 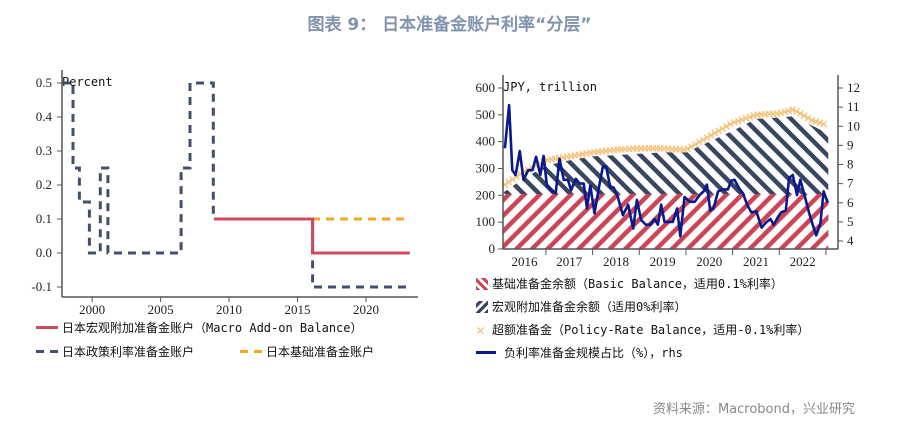 I want to click on legend-item-macro-addon: 日本宏观附加准备金账户（Macro Add-on Balance）, so click(x=199, y=327).